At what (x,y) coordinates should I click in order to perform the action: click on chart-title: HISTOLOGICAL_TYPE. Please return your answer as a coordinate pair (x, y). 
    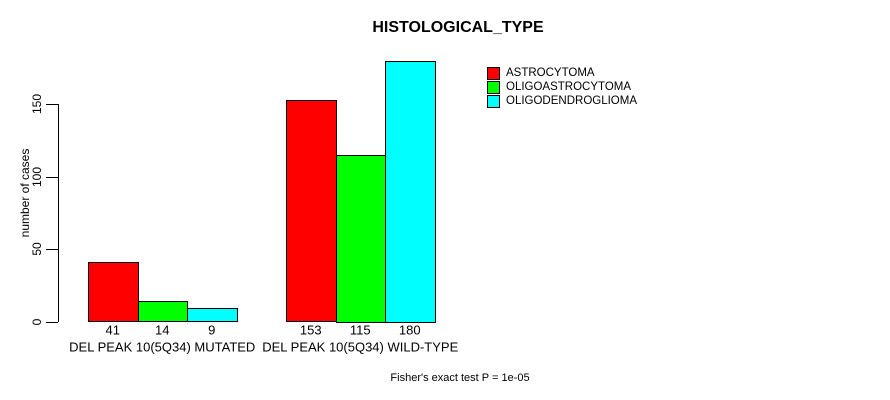
    Looking at the image, I should click on (458, 27).